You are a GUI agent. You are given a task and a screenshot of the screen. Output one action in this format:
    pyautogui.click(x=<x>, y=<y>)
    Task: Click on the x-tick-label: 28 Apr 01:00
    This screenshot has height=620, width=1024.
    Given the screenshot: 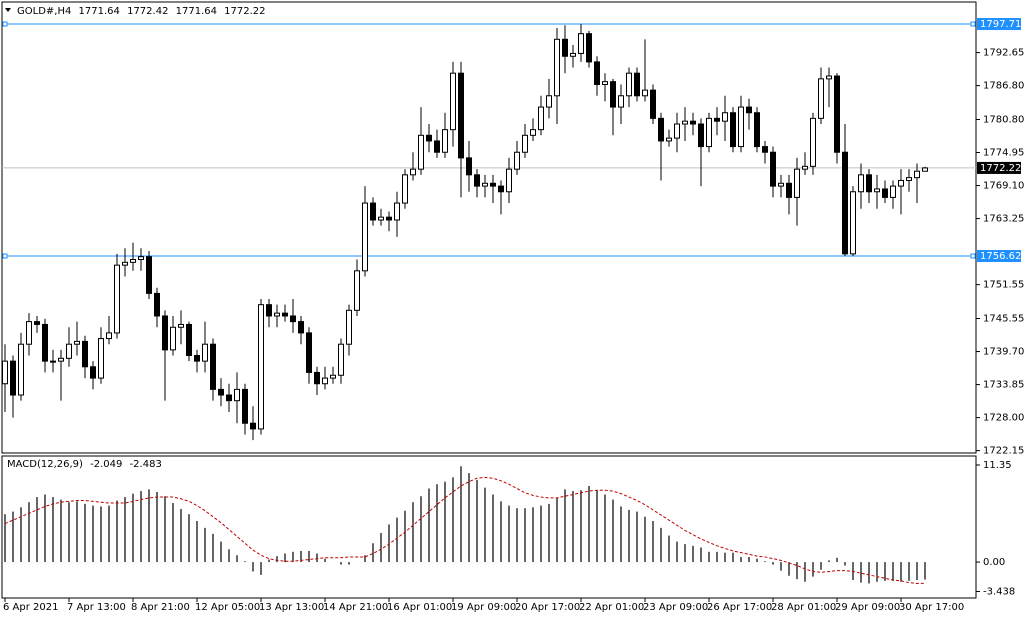 What is the action you would take?
    pyautogui.click(x=803, y=607)
    